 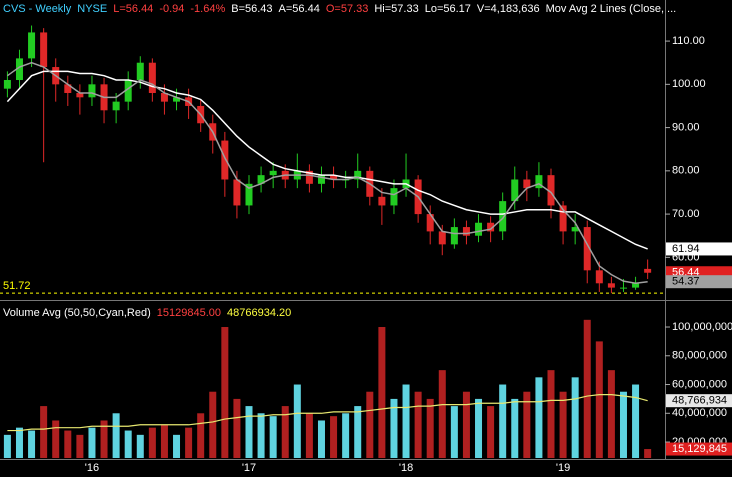 I want to click on value-label-box, so click(x=699, y=401).